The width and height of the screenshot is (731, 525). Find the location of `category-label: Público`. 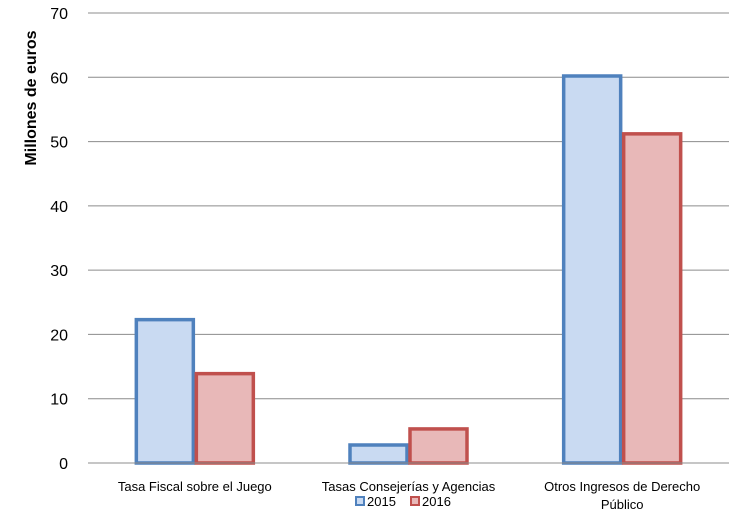

category-label: Público is located at coordinates (622, 504).